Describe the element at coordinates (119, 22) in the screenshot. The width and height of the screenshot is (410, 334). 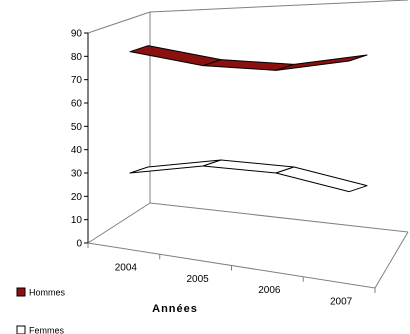
I see `left-wall-top-edge` at that location.